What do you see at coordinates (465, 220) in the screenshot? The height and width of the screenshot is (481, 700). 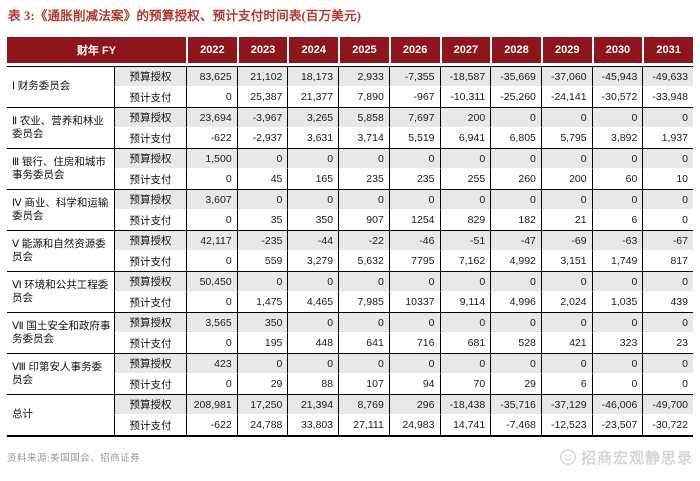 I see `table-cell: 829` at bounding box center [465, 220].